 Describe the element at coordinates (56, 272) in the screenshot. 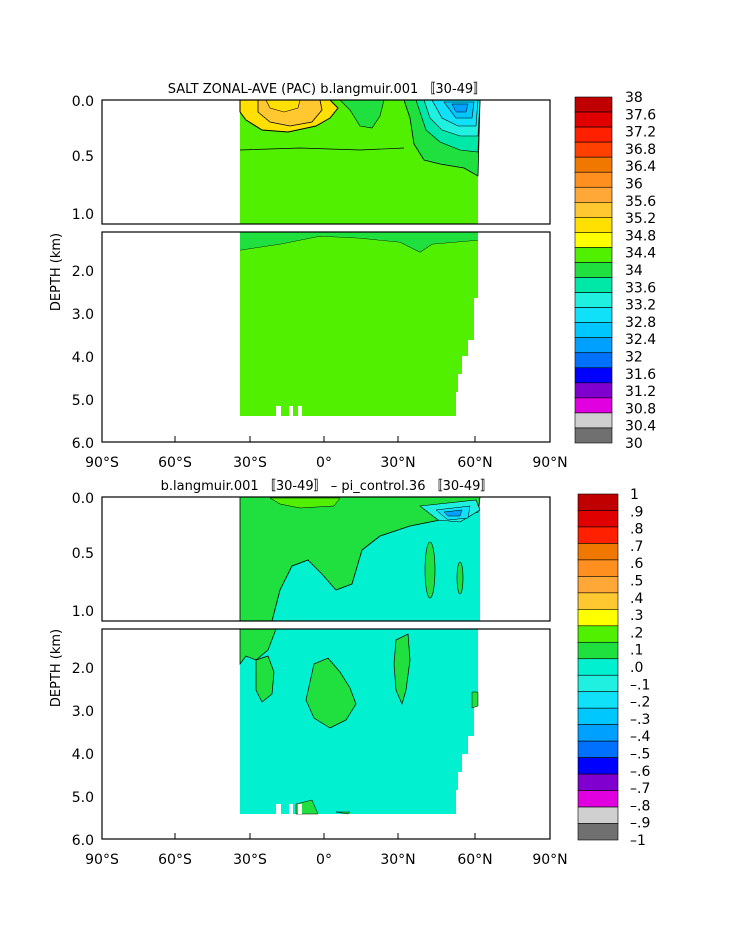

I see `salt-y-axis-label: DEPTH (km)` at that location.